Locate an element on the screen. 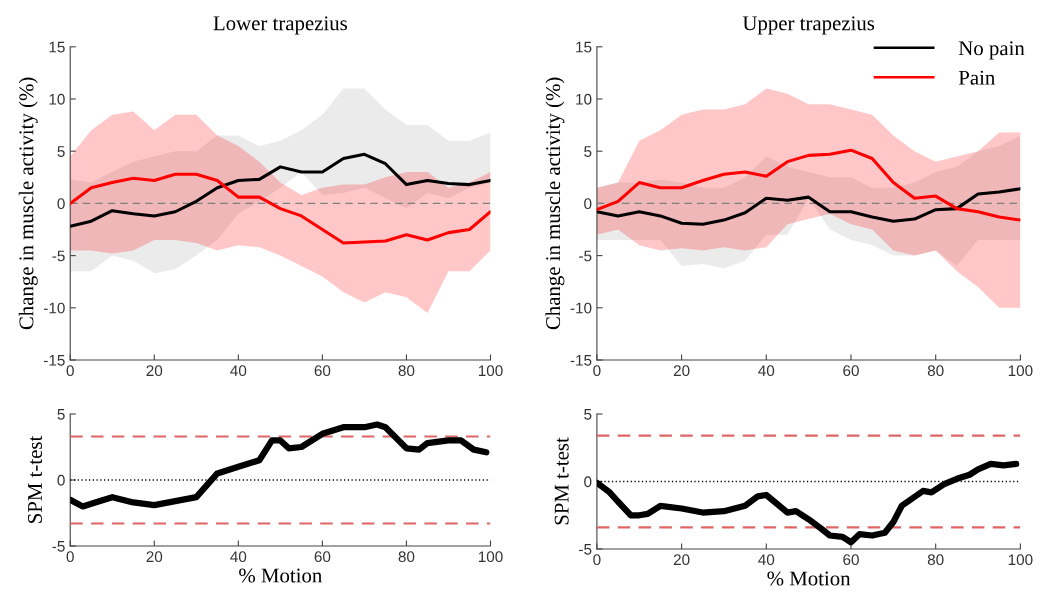 Image resolution: width=1064 pixels, height=600 pixels. legend-label: No pain is located at coordinates (991, 50).